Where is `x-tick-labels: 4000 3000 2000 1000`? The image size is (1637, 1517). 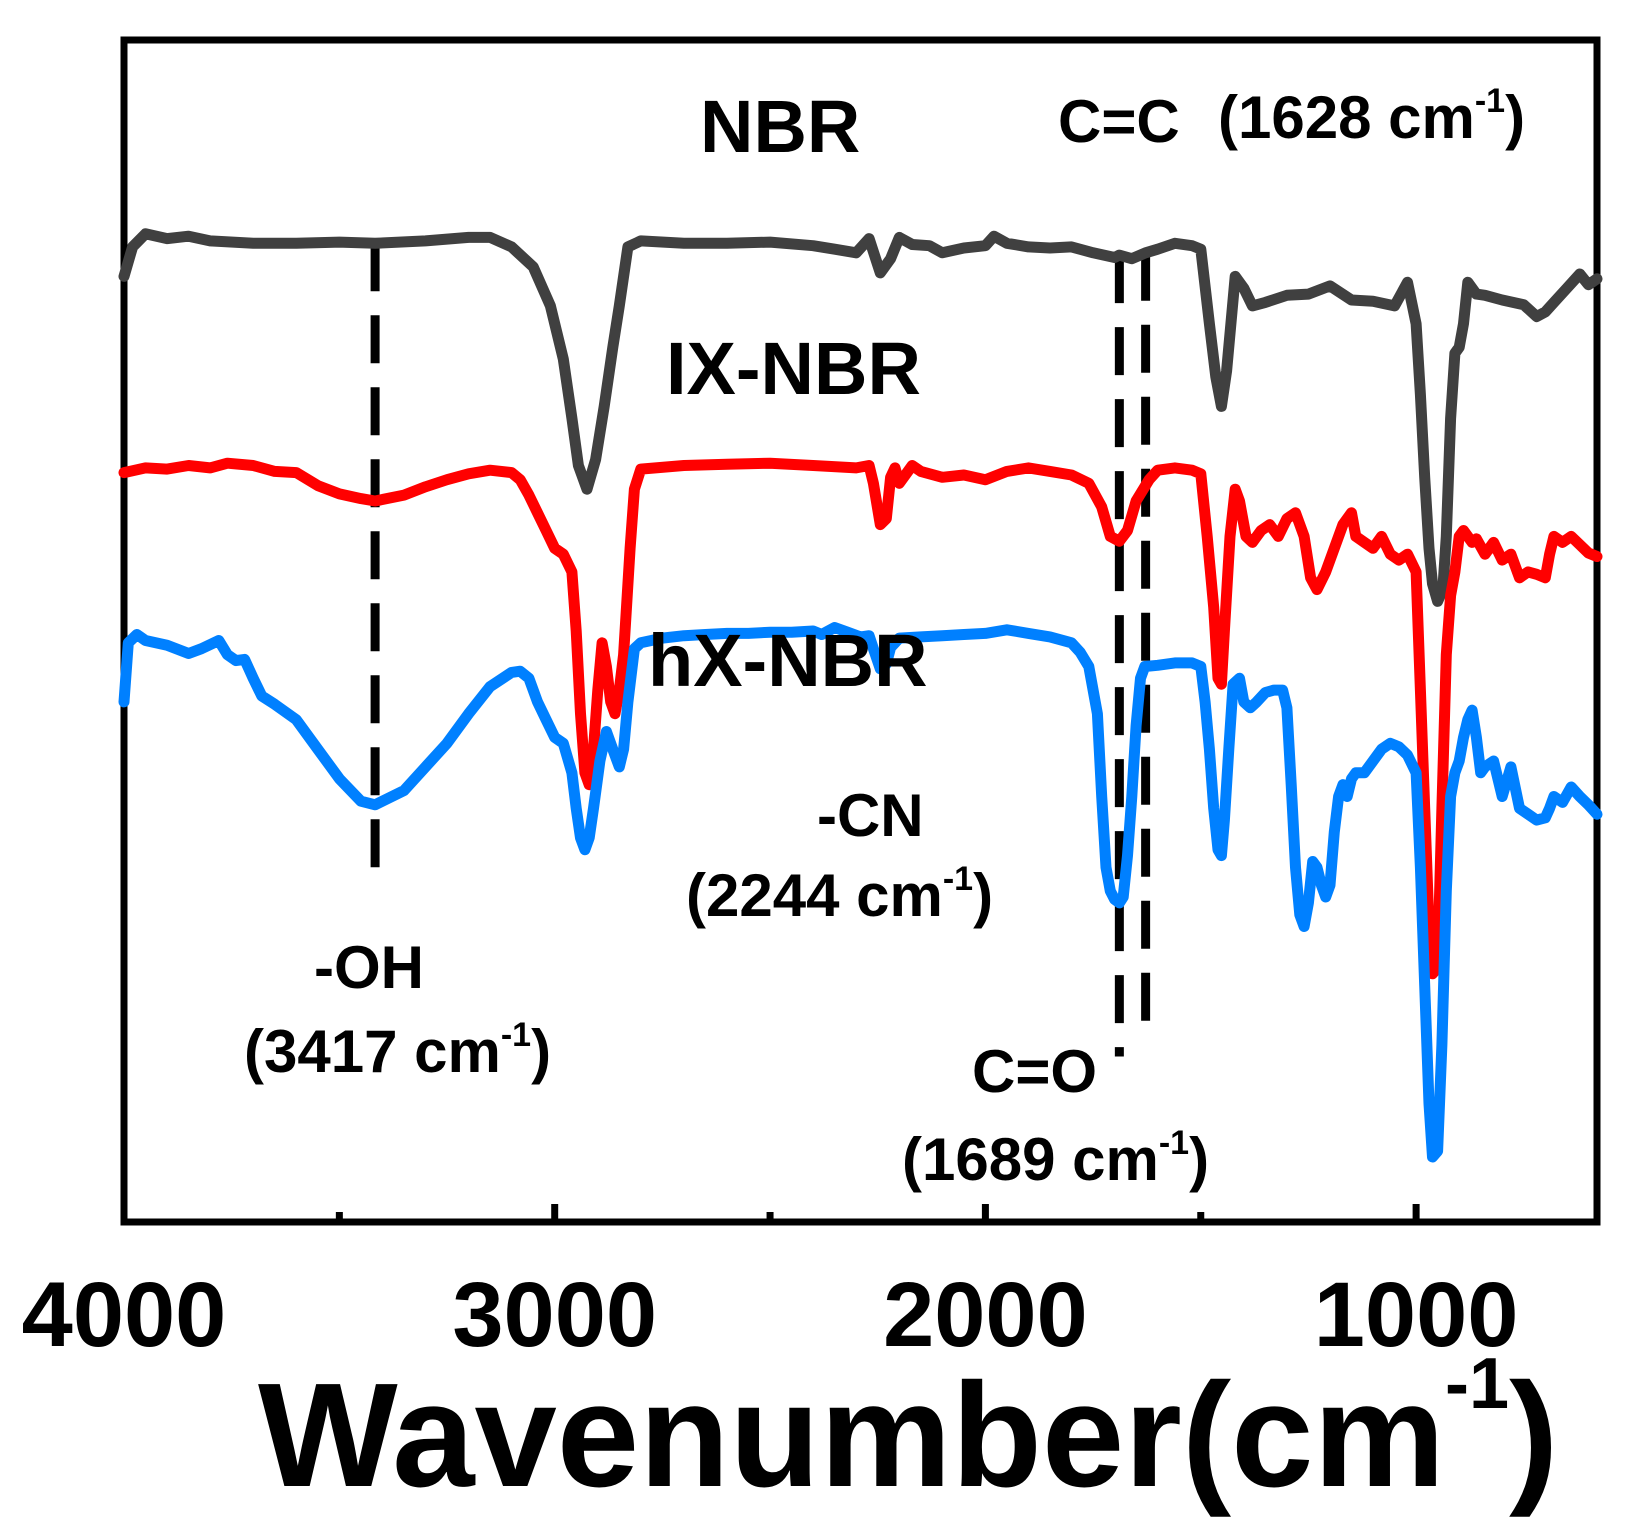
x-tick-labels: 4000 3000 2000 1000 is located at coordinates (770, 1315).